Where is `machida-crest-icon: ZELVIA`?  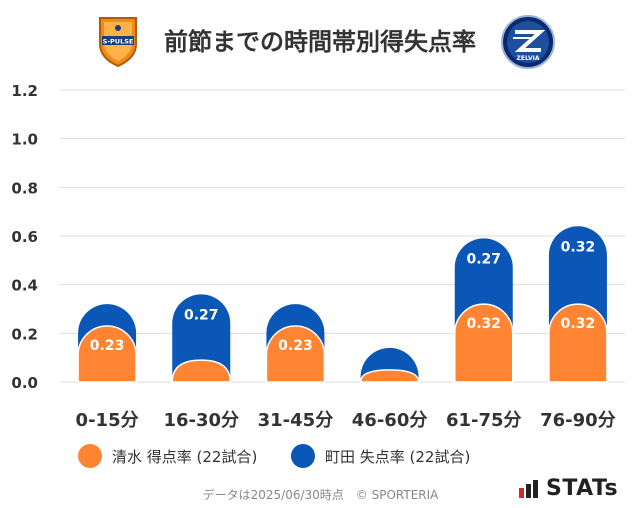 machida-crest-icon: ZELVIA is located at coordinates (528, 42).